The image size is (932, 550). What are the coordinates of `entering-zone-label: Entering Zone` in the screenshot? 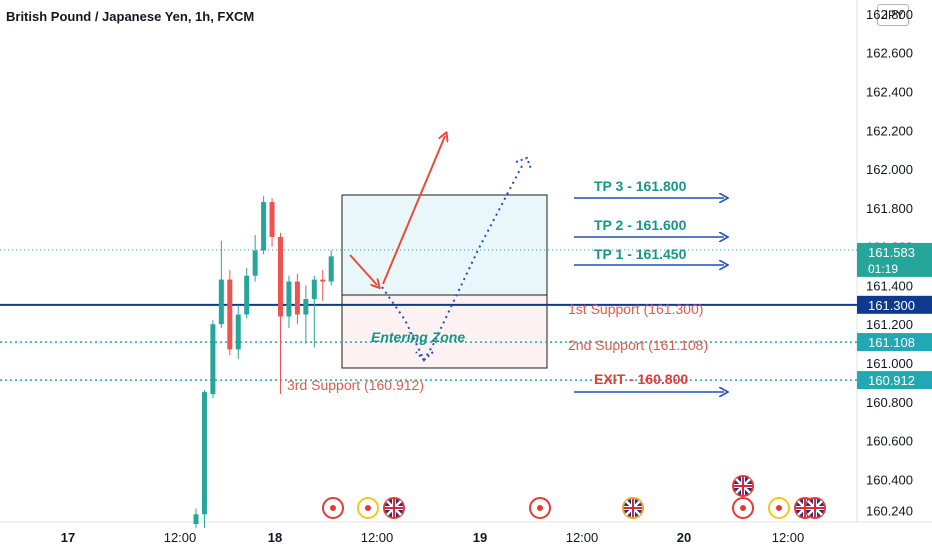 It's located at (418, 337).